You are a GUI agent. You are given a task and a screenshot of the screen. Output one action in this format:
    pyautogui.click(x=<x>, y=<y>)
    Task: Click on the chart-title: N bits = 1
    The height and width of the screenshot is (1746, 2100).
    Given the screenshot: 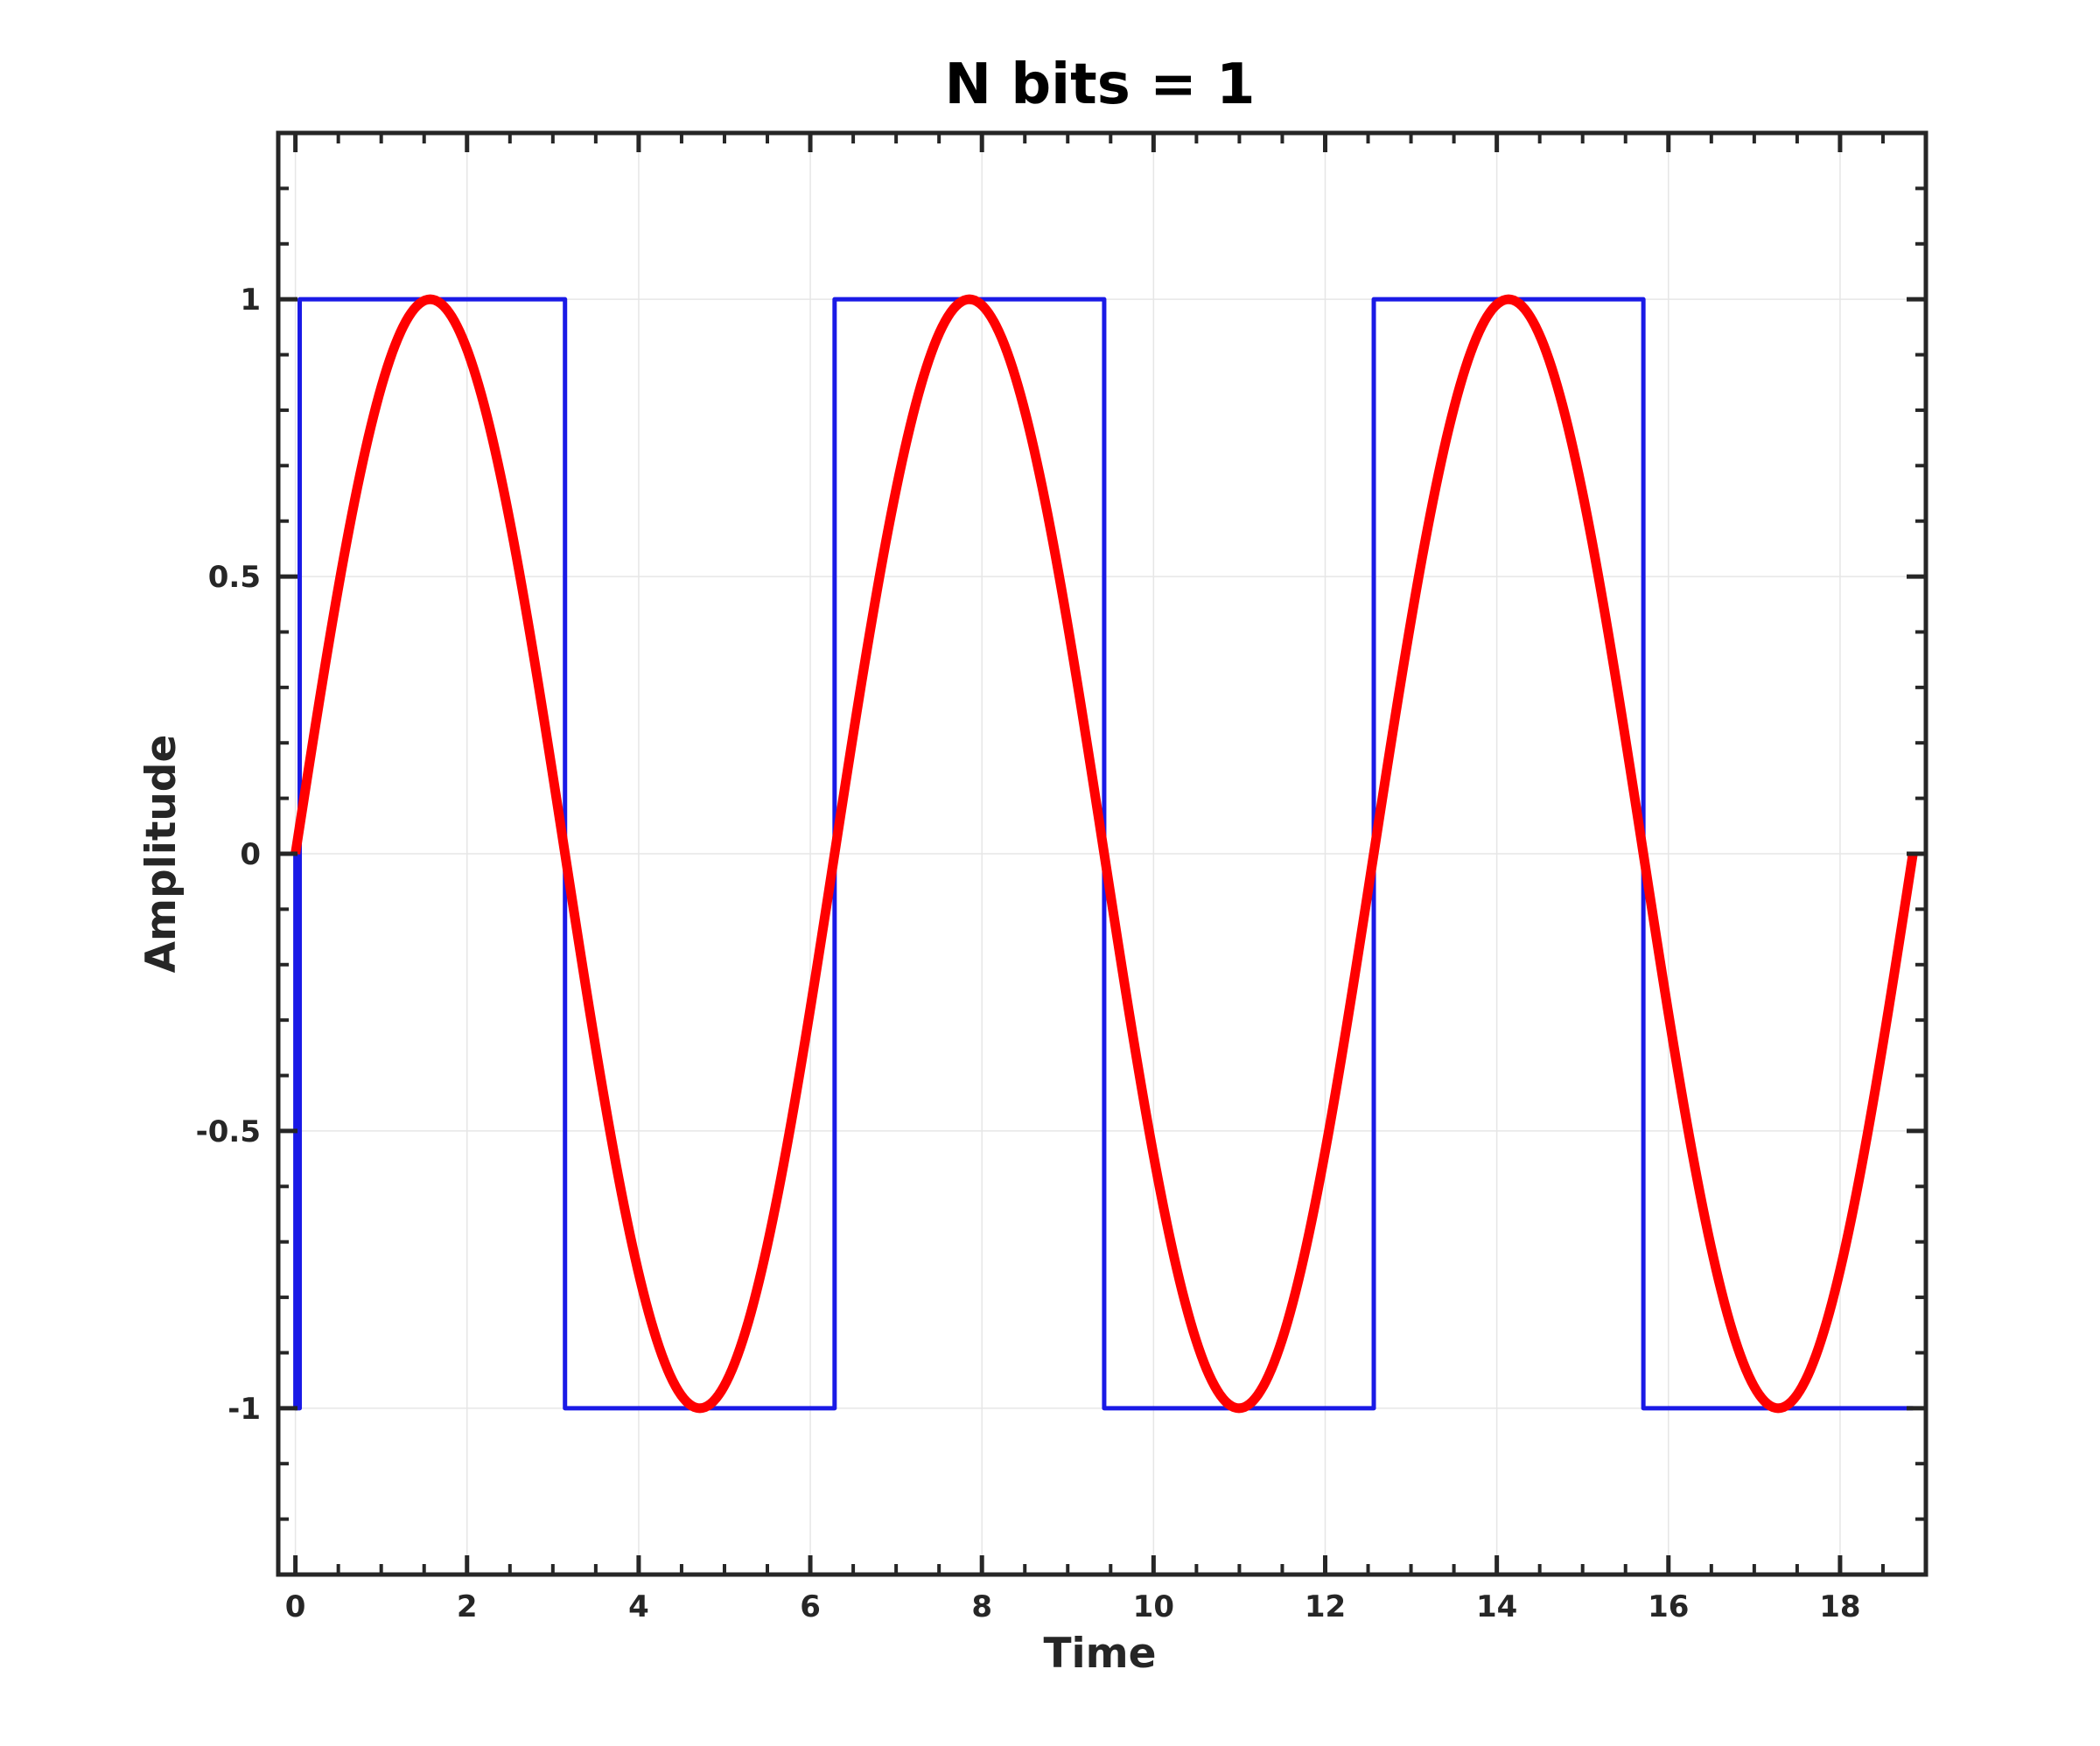 What is the action you would take?
    pyautogui.click(x=1100, y=84)
    